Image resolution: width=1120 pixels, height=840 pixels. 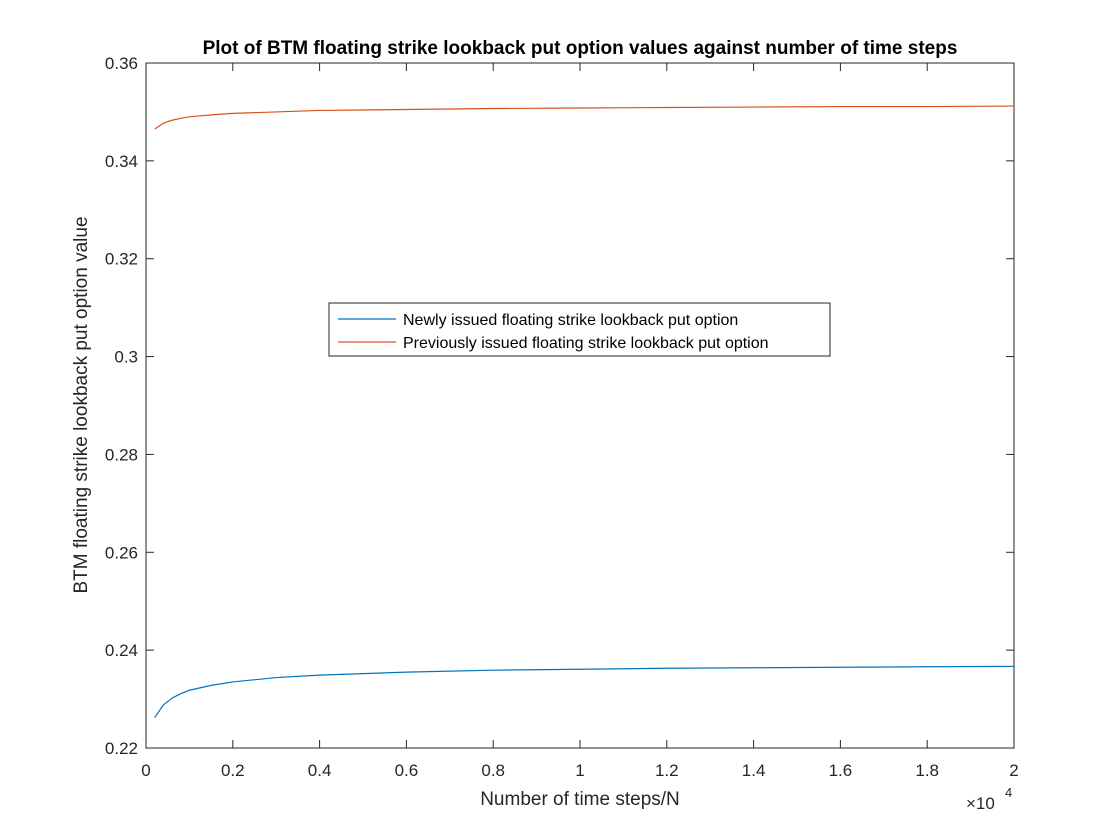 I want to click on y-tick-label: 0.22, so click(x=121, y=748).